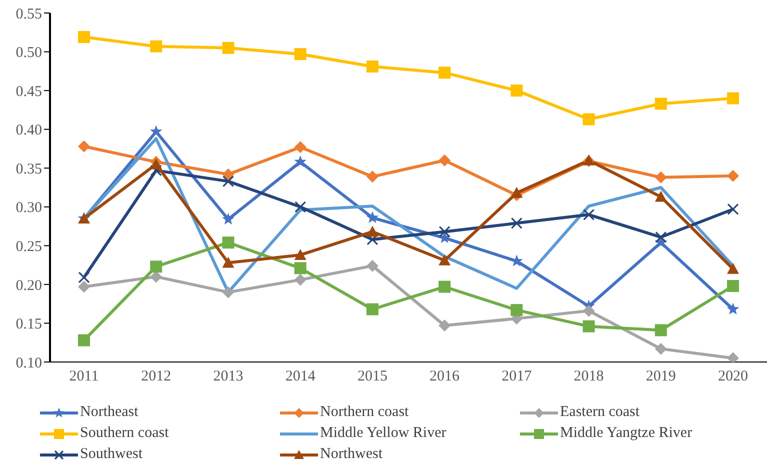  What do you see at coordinates (29, 130) in the screenshot?
I see `y-tick-label: 0.40` at bounding box center [29, 130].